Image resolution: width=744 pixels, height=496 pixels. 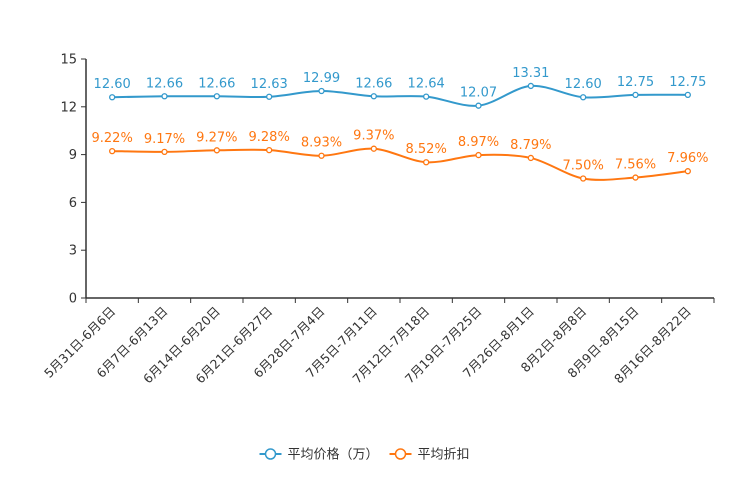 I want to click on data-label: 12.63, so click(x=269, y=84).